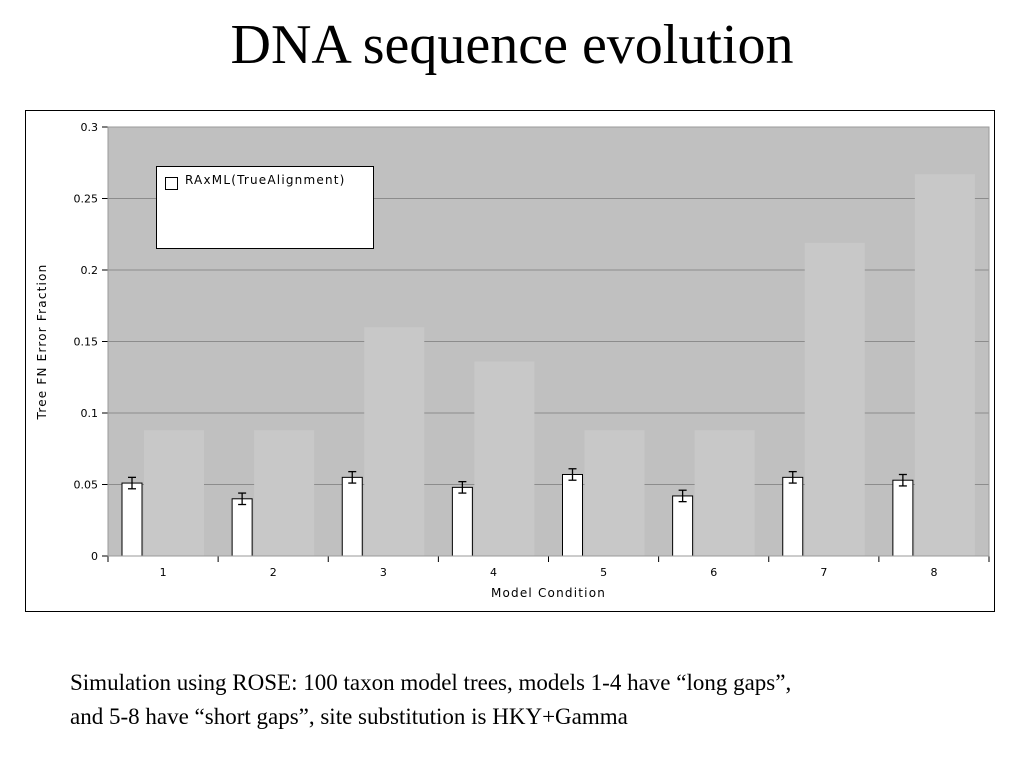 The height and width of the screenshot is (768, 1024). What do you see at coordinates (493, 572) in the screenshot?
I see `x-tick-label: 4` at bounding box center [493, 572].